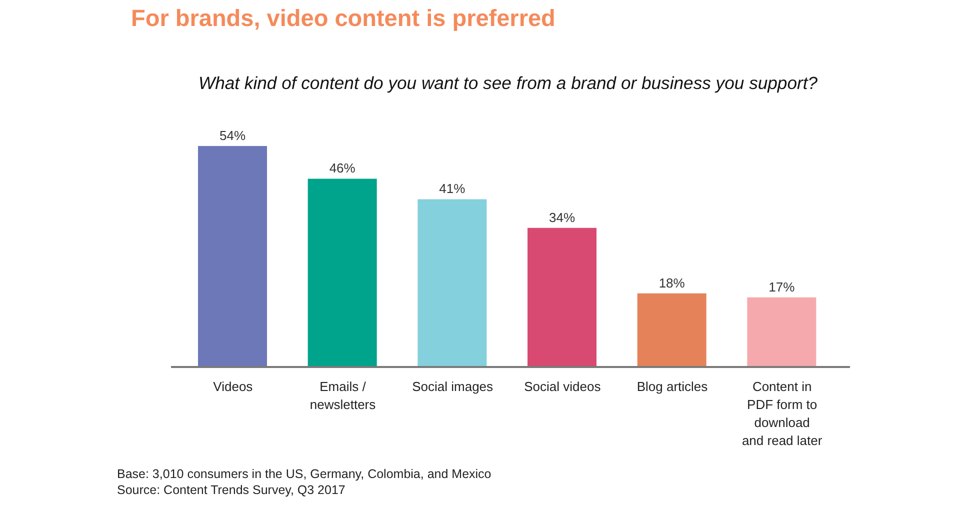 This screenshot has width=974, height=514. Describe the element at coordinates (342, 168) in the screenshot. I see `data-label: 46%` at that location.